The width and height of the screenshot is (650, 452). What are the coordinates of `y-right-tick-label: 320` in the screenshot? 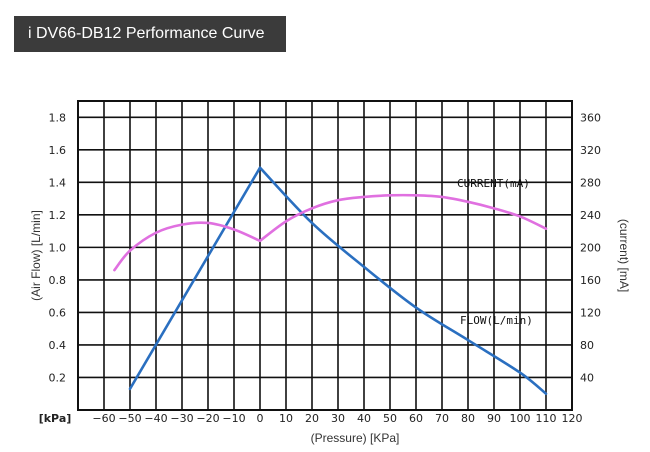 It's located at (590, 150).